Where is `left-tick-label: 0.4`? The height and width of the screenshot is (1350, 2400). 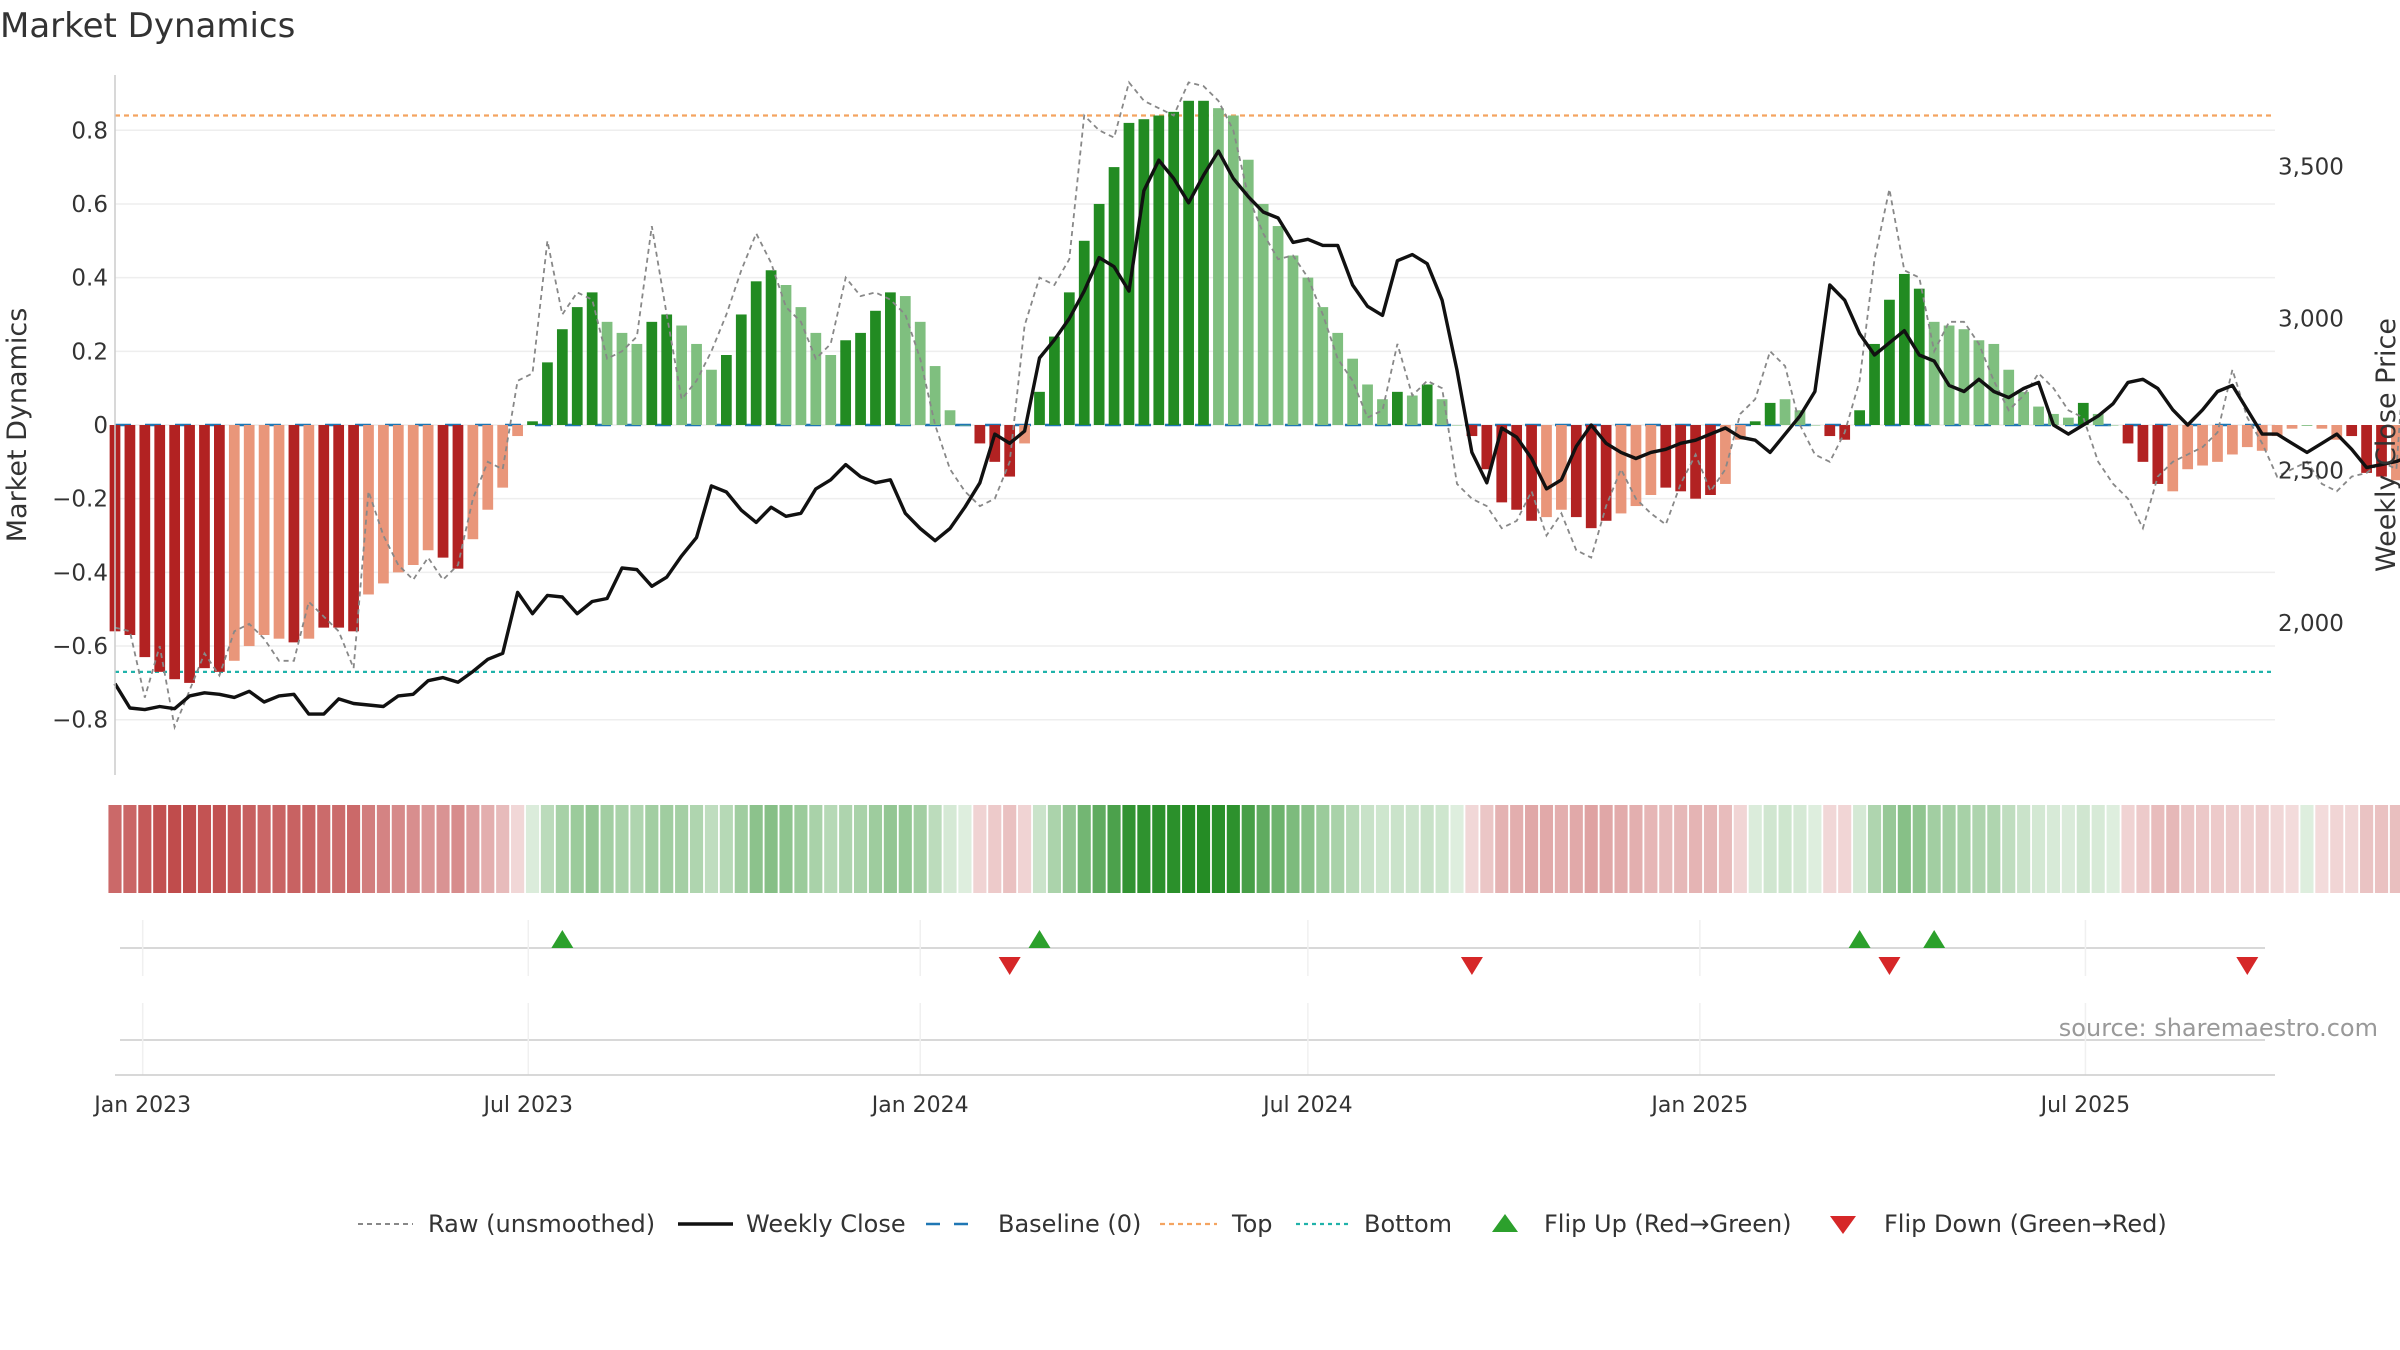
left-tick-label: 0.4 is located at coordinates (89, 279).